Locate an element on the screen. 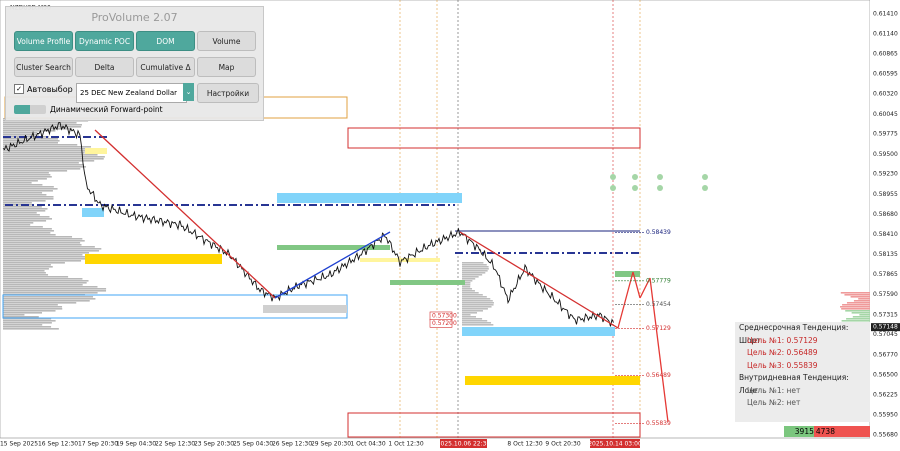 This screenshot has width=900, height=451. price-label: 0.59775 is located at coordinates (885, 134).